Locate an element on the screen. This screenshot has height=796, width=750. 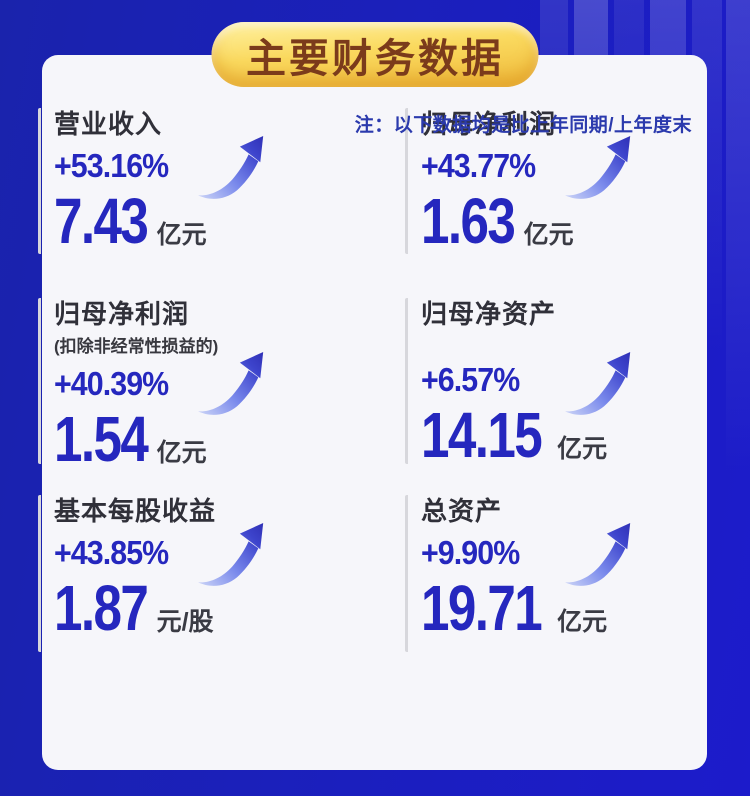
metric-value: 7.43 is located at coordinates (101, 220).